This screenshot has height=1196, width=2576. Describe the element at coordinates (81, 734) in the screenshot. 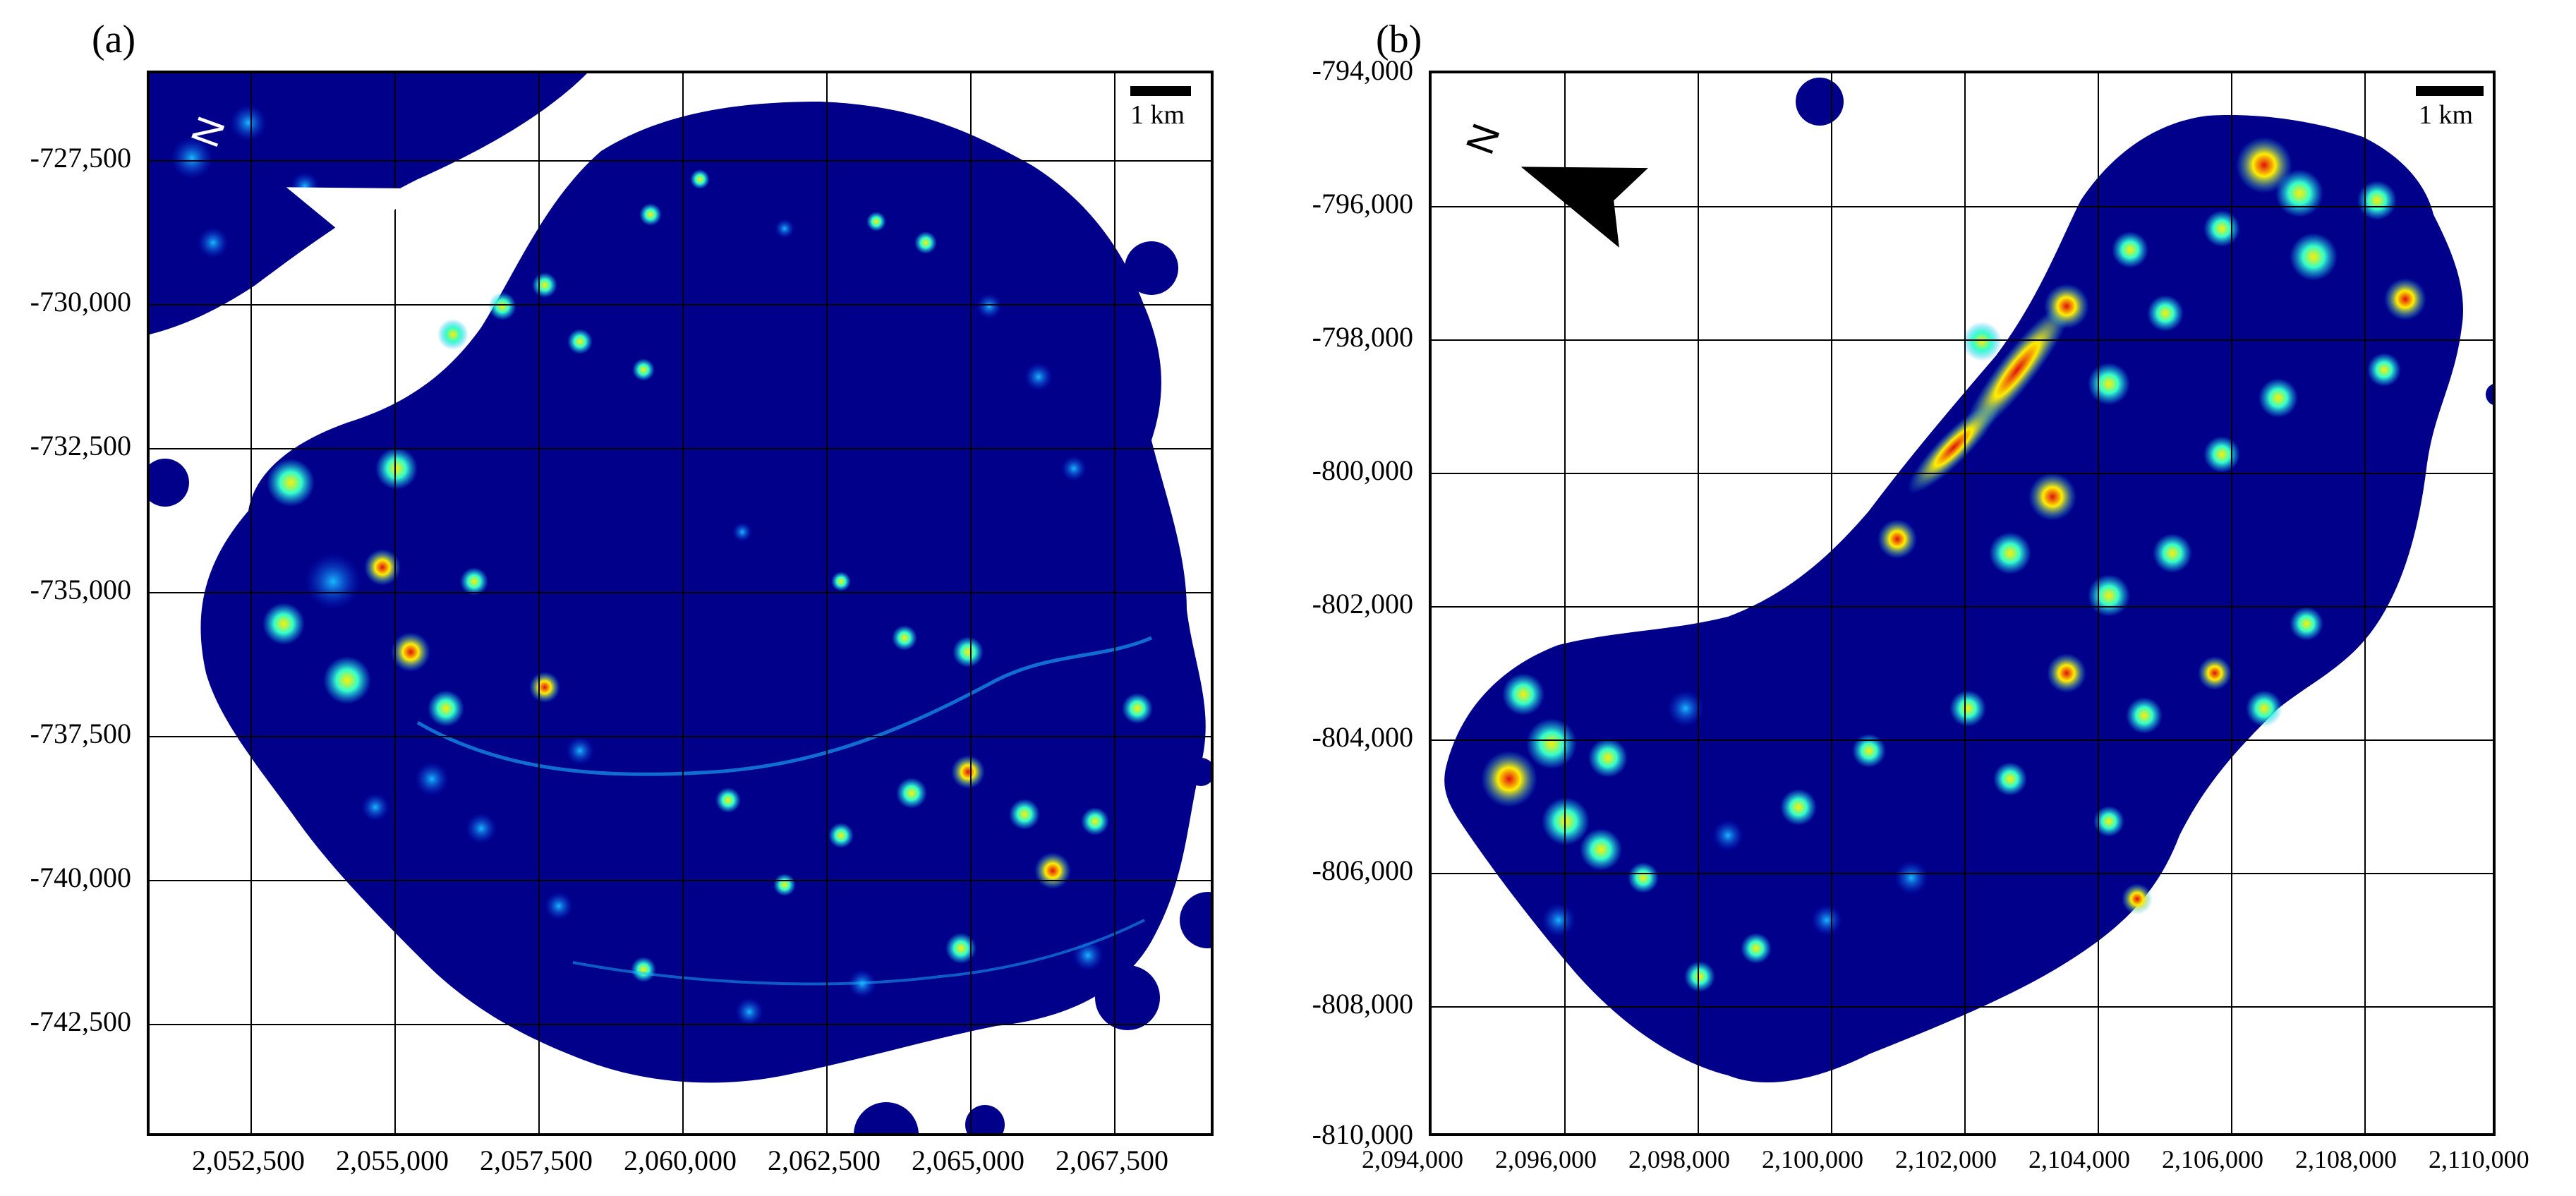

I see `y-tick-a-4: -737,500` at that location.